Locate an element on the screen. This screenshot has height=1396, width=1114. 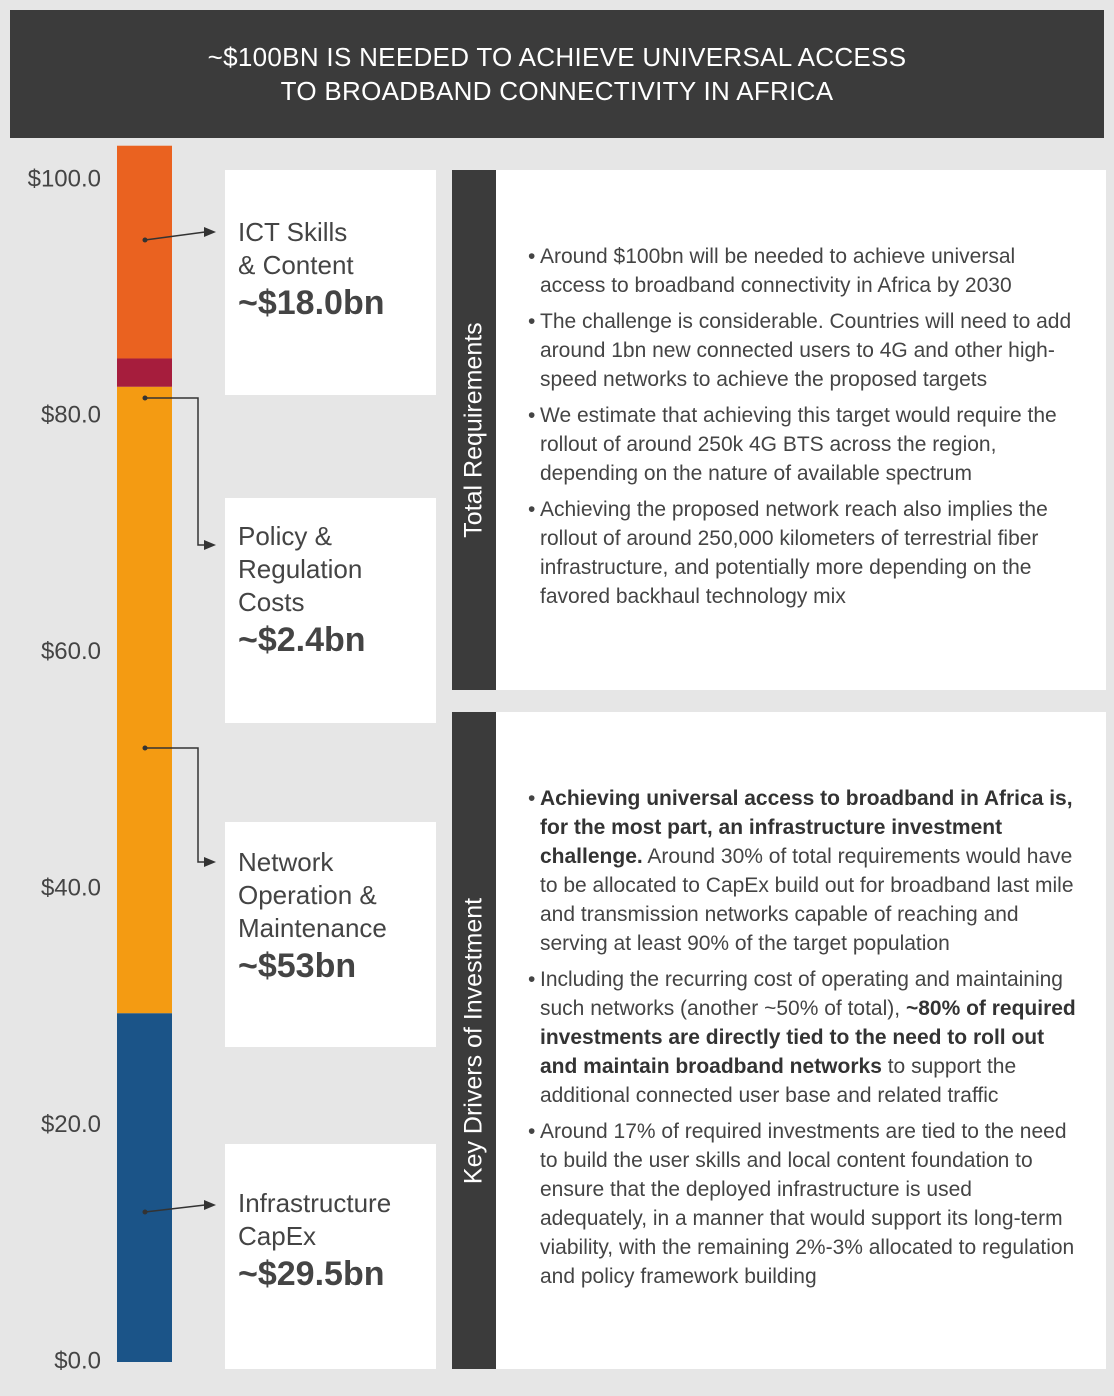
legend-label: Network Operation & Maintenance is located at coordinates (312, 895).